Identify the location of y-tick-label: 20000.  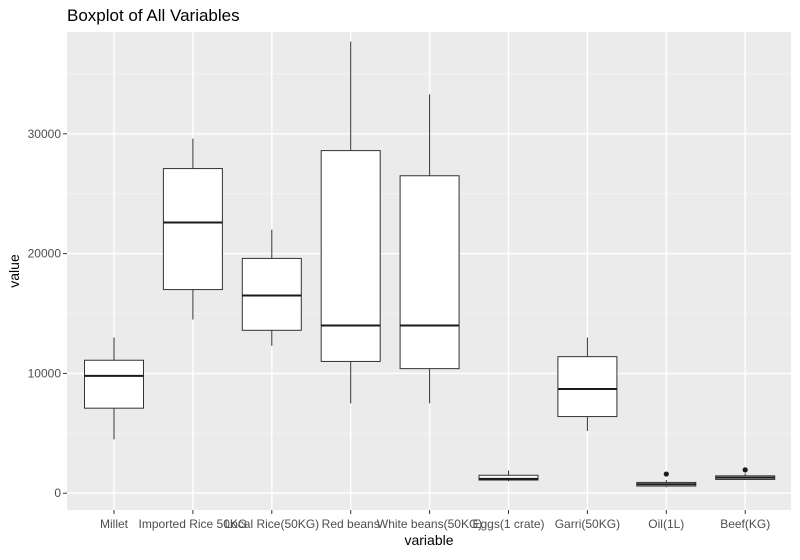
(45, 254).